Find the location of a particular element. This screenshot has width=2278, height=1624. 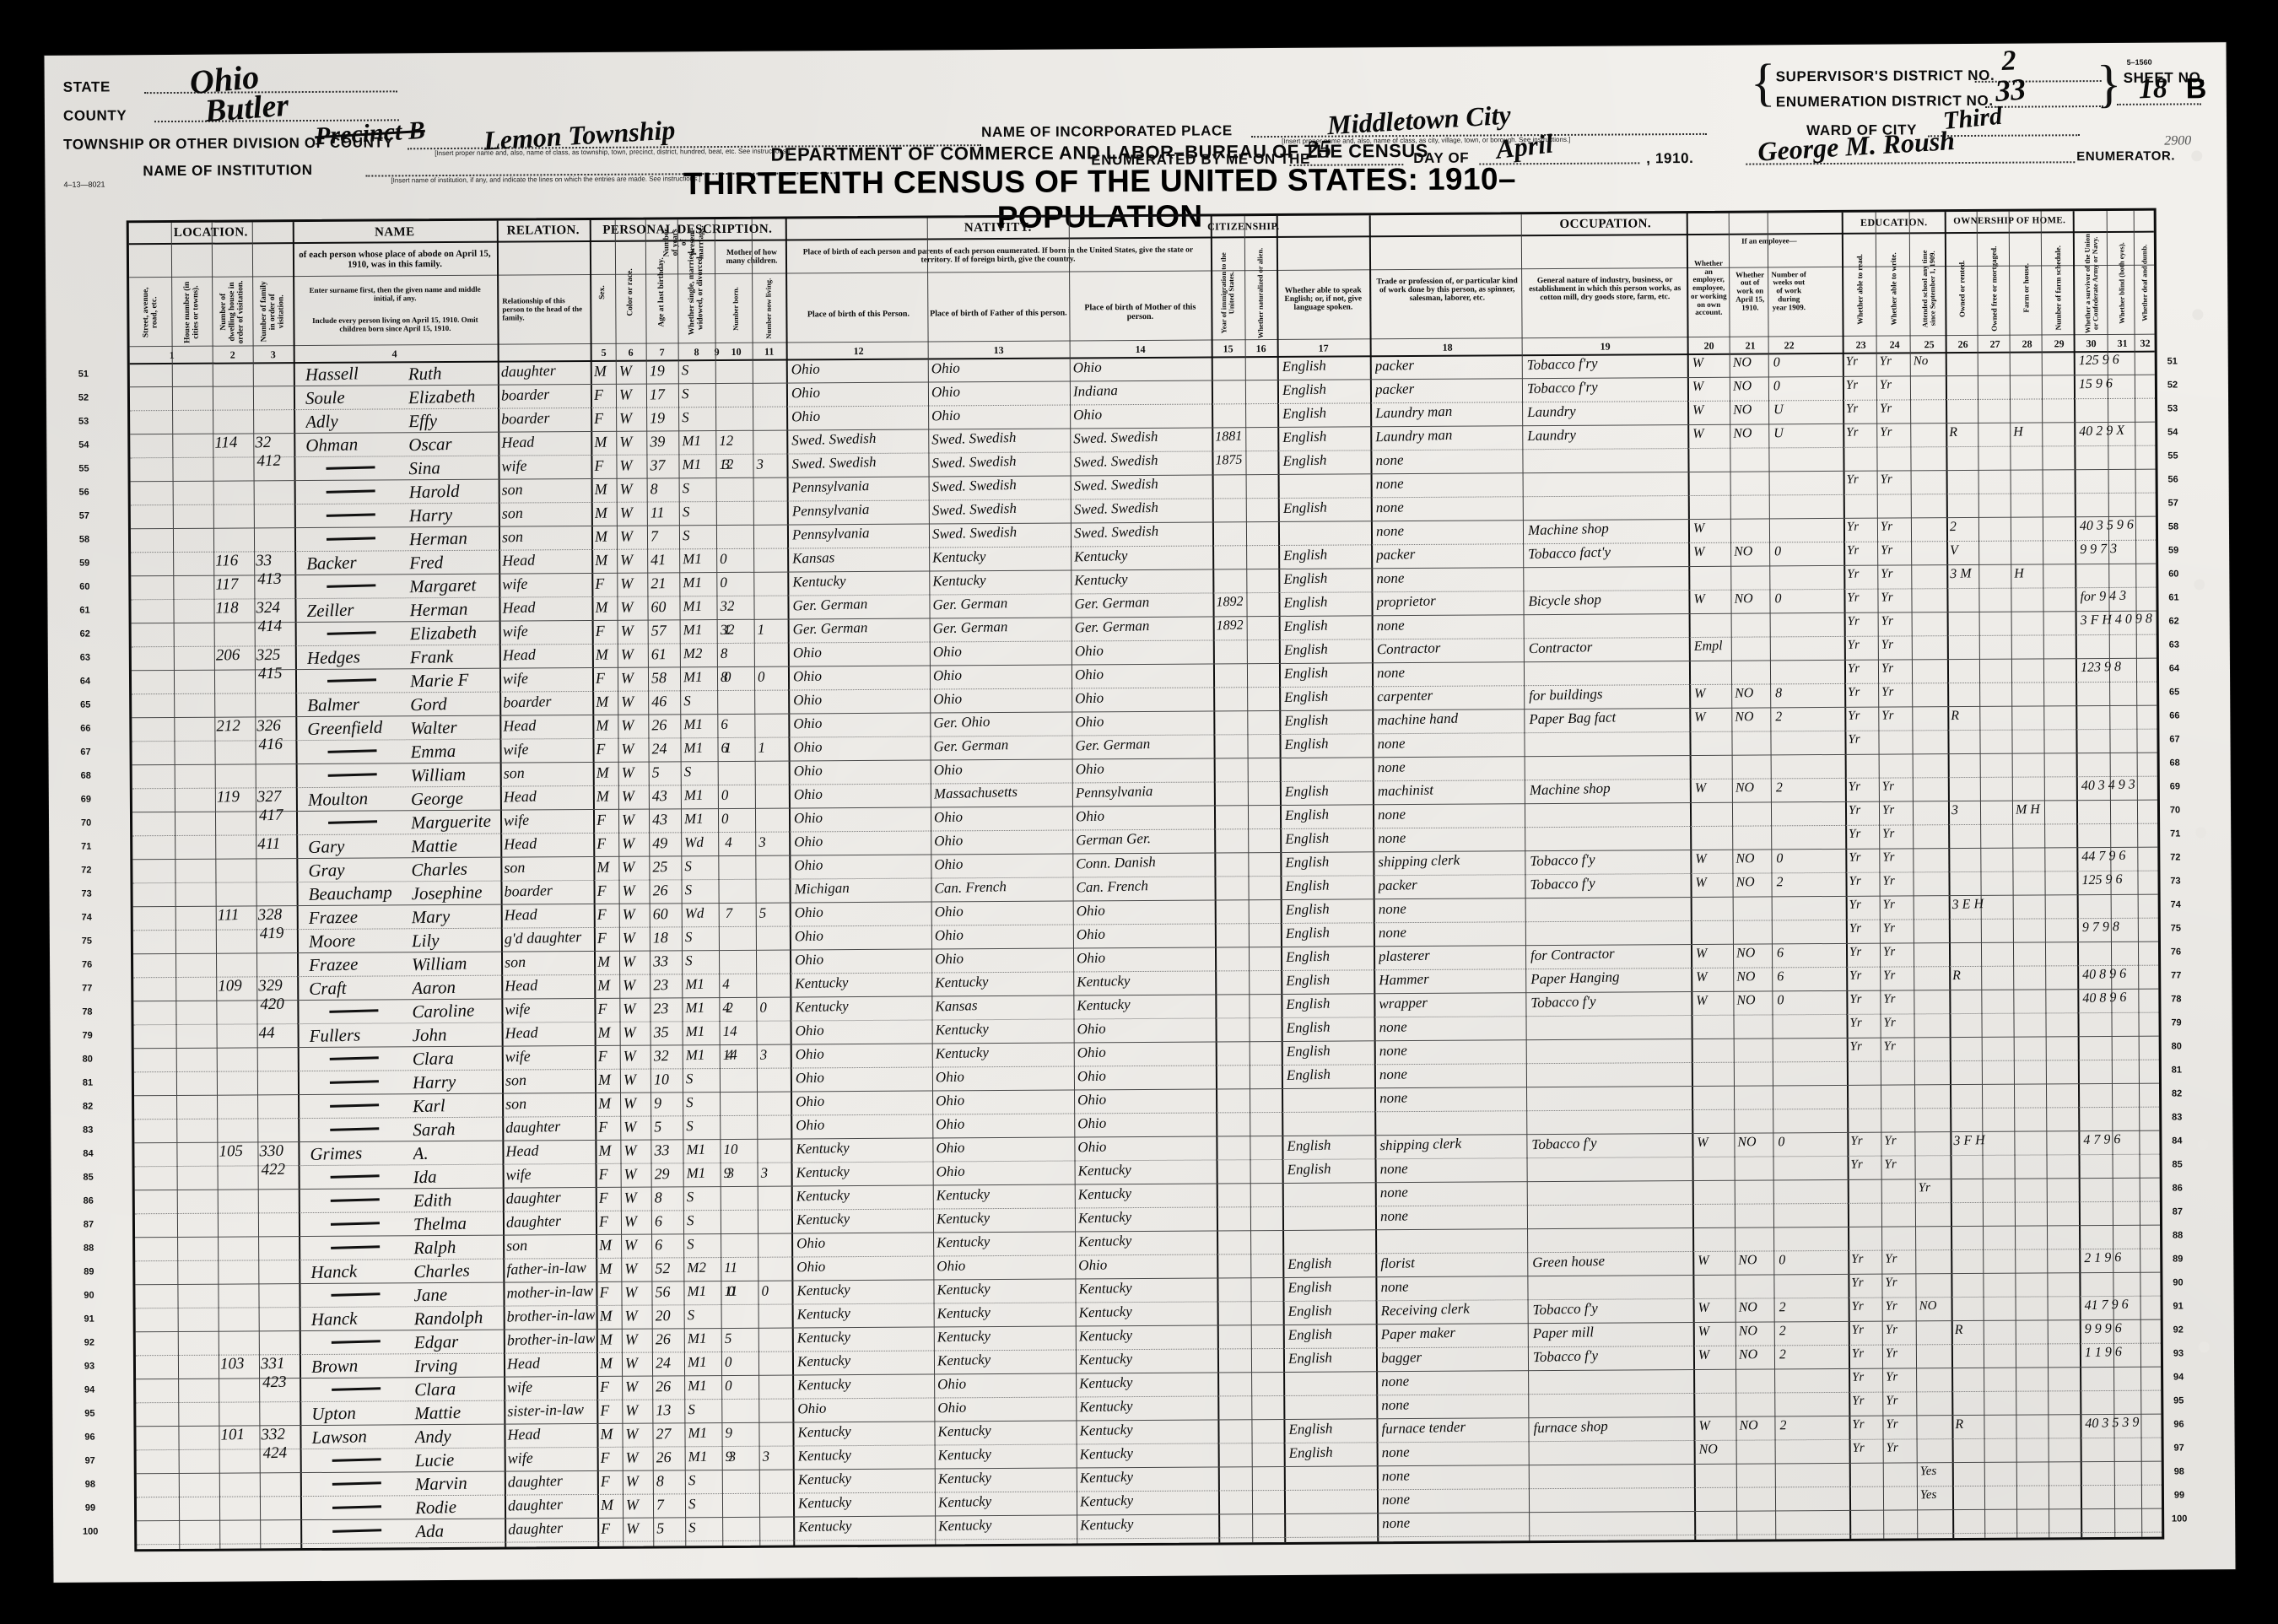

cell-mpob: Can. French is located at coordinates (1112, 886).